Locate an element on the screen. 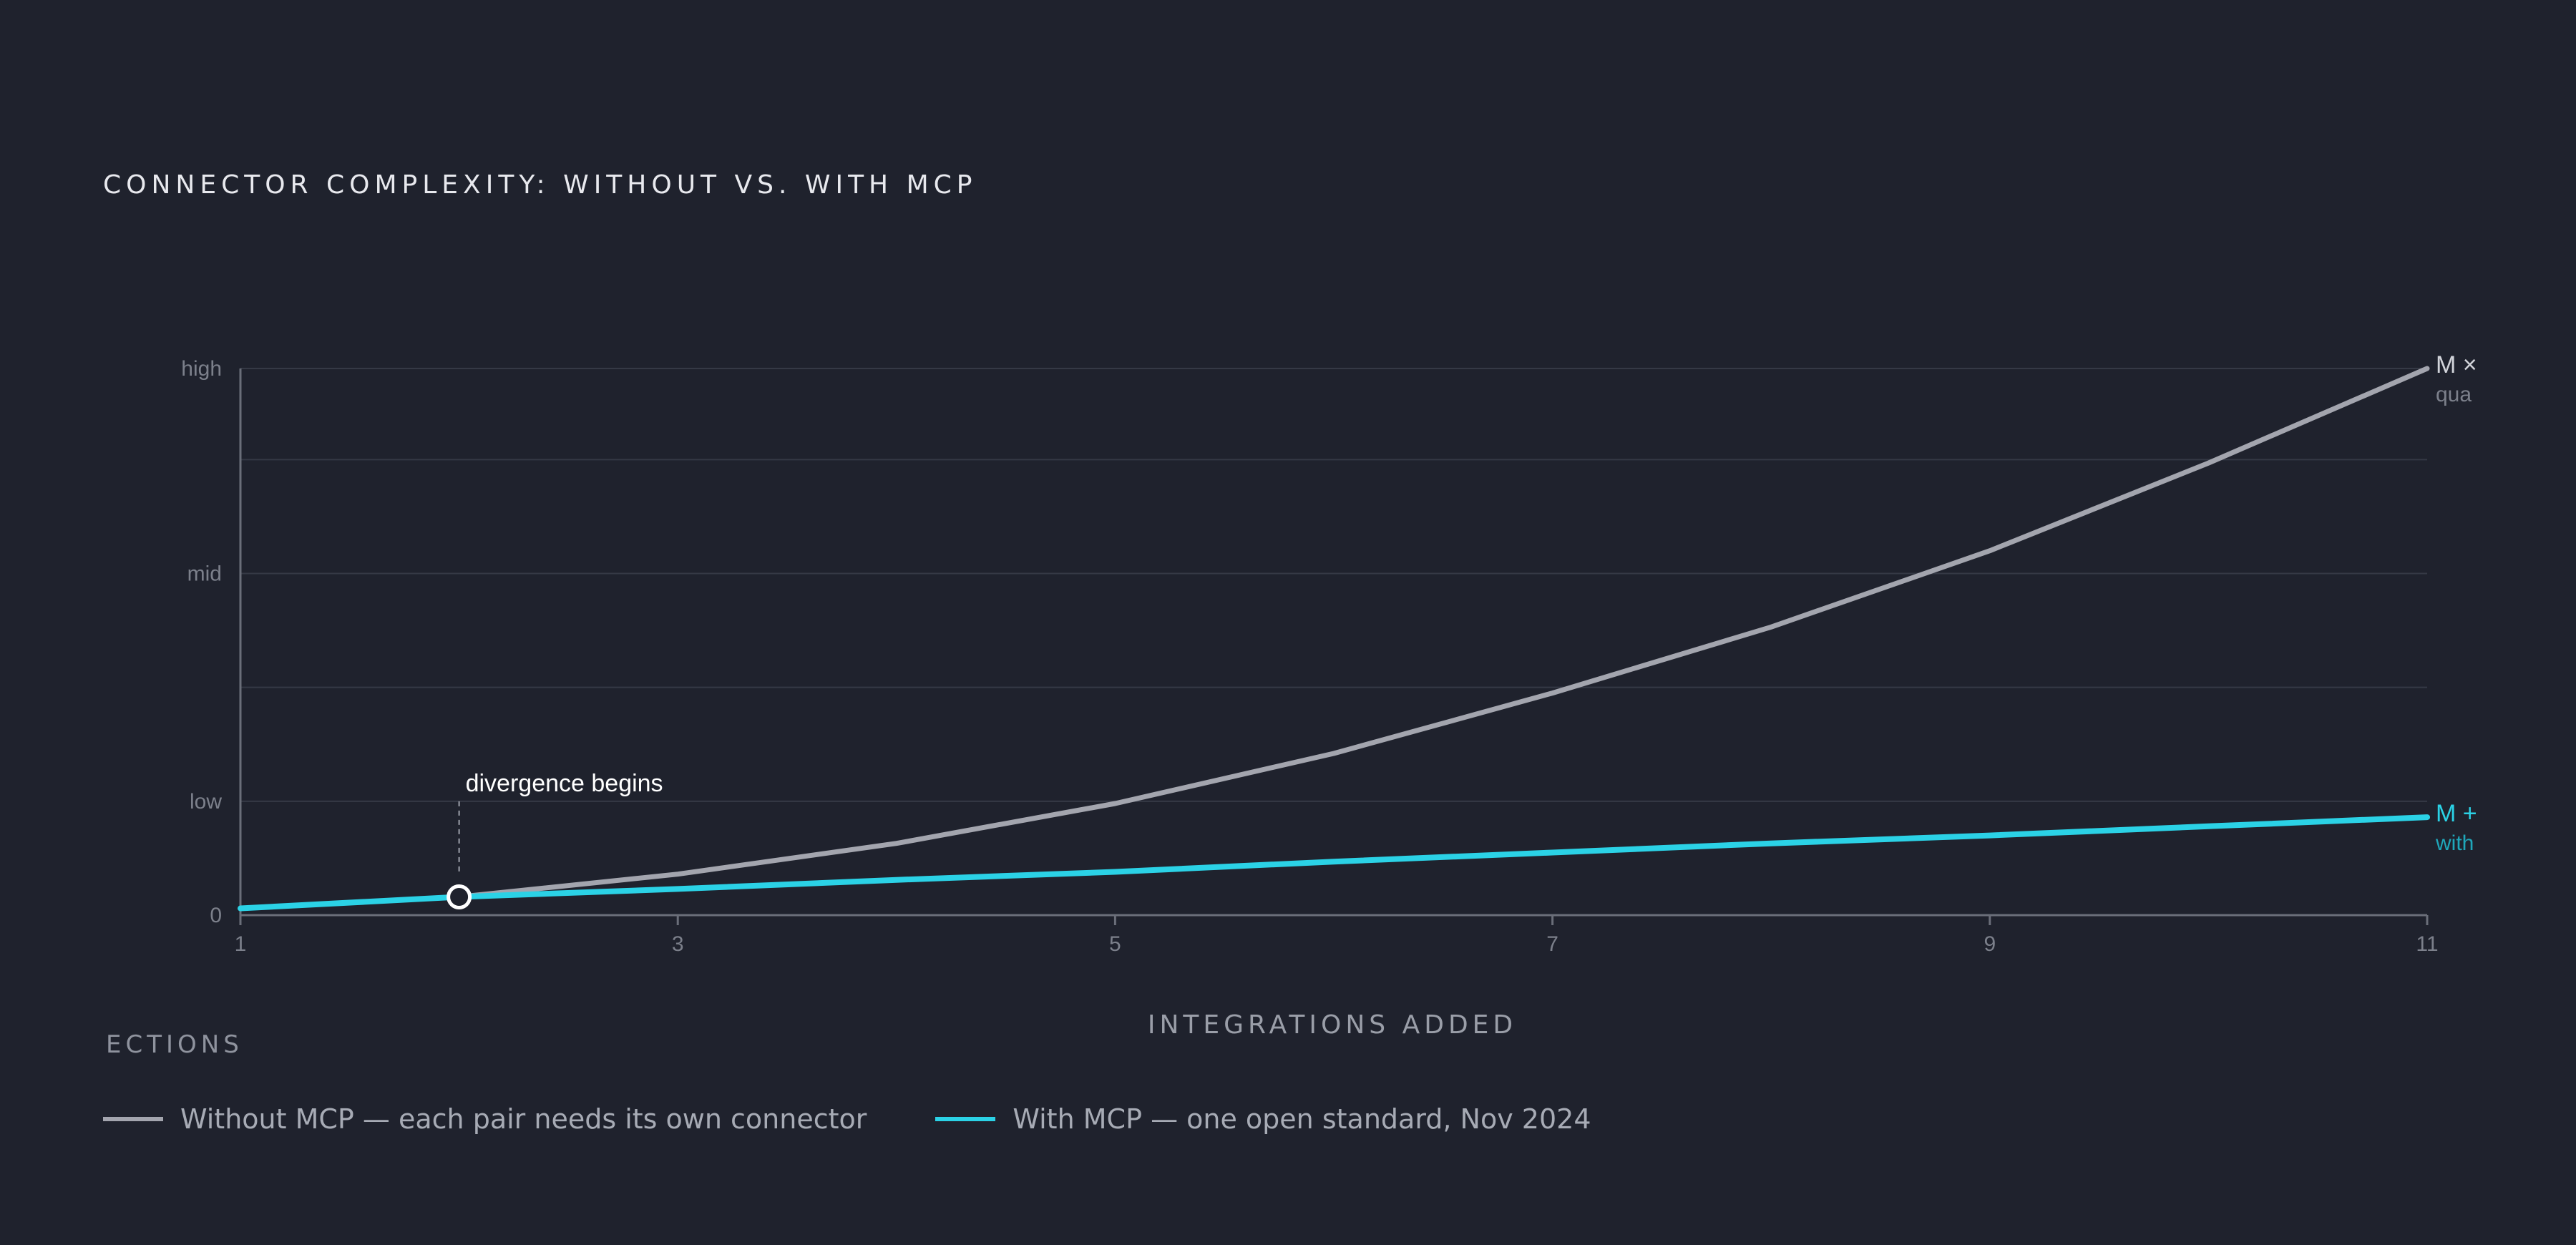 The width and height of the screenshot is (2576, 1245). end-label-without-mcp: M × is located at coordinates (2456, 365).